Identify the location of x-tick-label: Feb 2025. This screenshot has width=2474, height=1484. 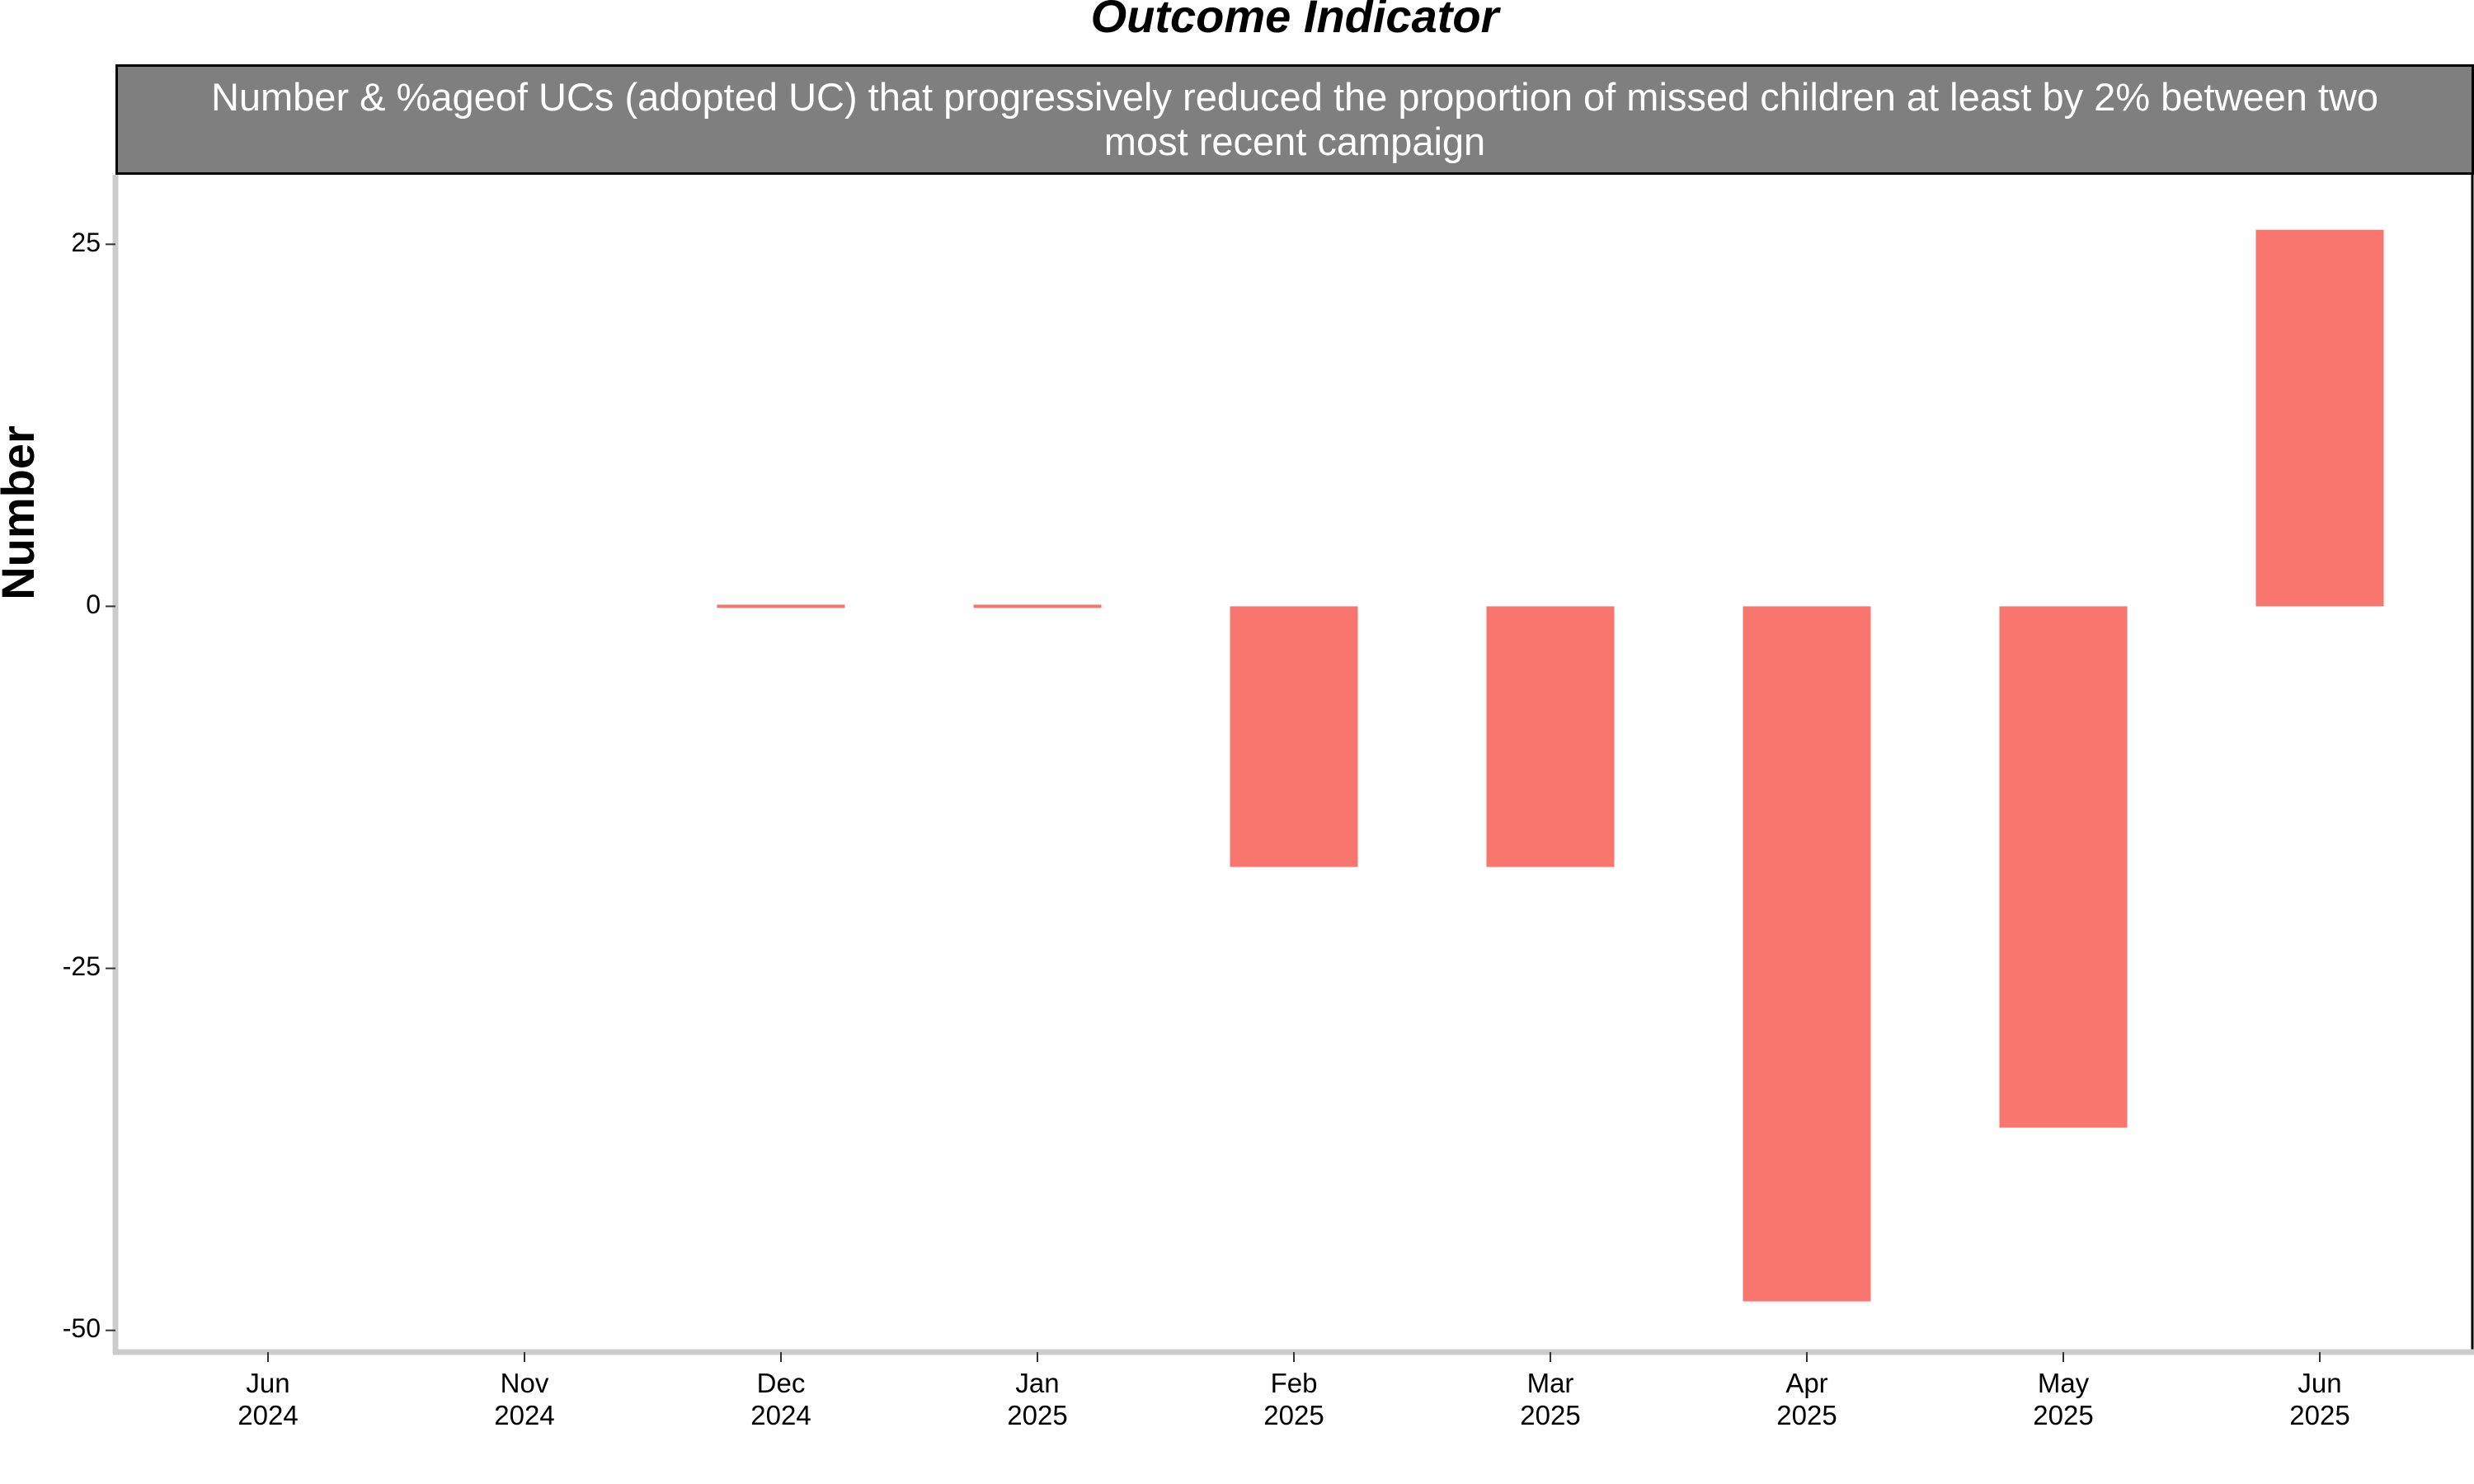
(1293, 1399).